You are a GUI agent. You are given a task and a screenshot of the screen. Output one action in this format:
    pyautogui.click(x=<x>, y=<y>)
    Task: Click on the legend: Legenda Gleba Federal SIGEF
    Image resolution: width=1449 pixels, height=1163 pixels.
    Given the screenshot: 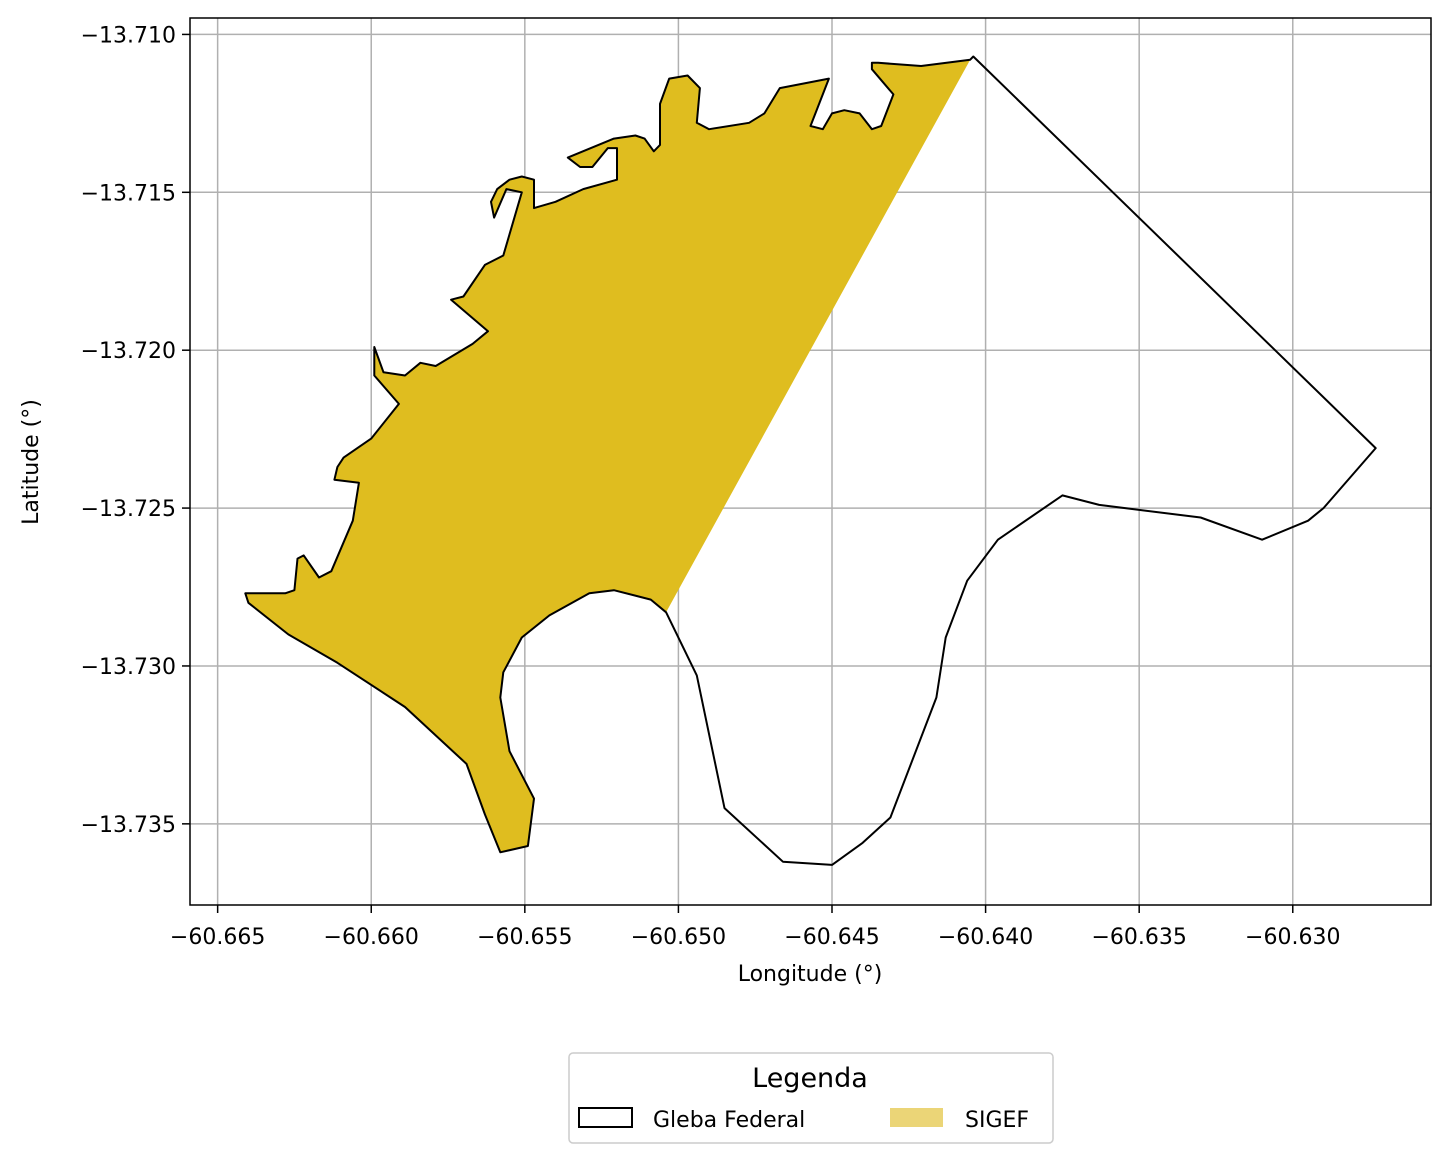 What is the action you would take?
    pyautogui.click(x=811, y=1098)
    